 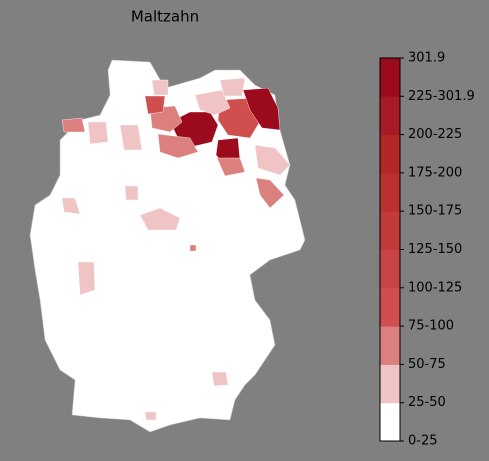 I want to click on colorbar-tick-label: 225-301.9, so click(x=441, y=96).